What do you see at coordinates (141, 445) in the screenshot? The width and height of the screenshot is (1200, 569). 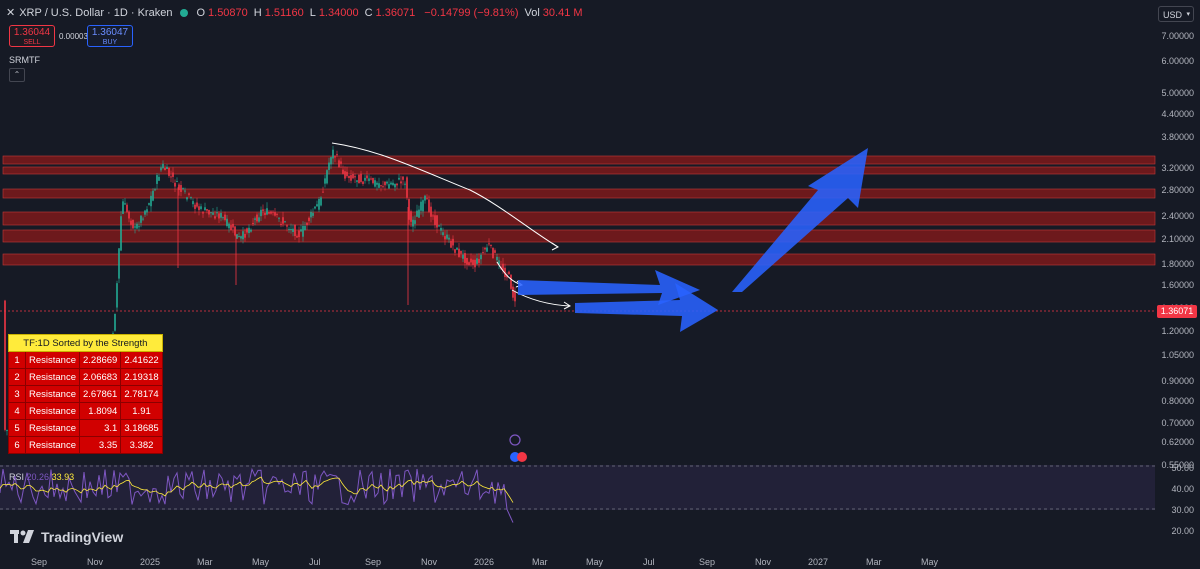 I see `level-high: 3.382` at bounding box center [141, 445].